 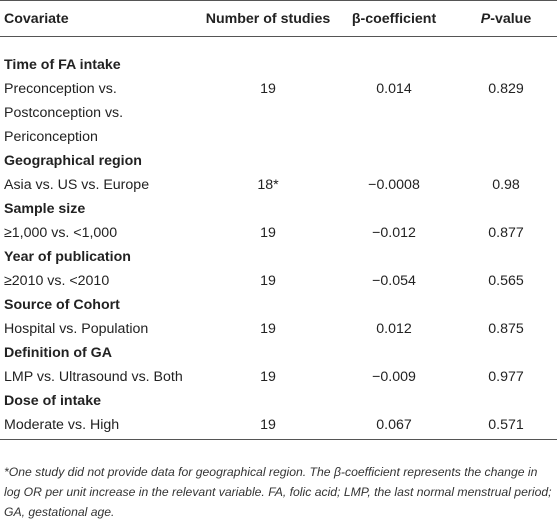 I want to click on group-title-source-of-cohort: Source of Cohort, so click(x=62, y=305).